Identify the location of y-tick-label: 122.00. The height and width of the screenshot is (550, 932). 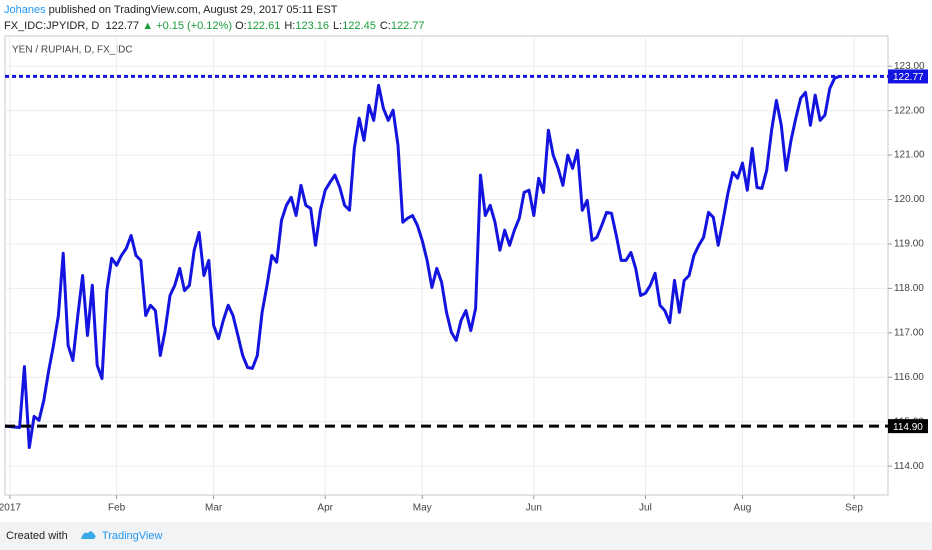
(909, 110).